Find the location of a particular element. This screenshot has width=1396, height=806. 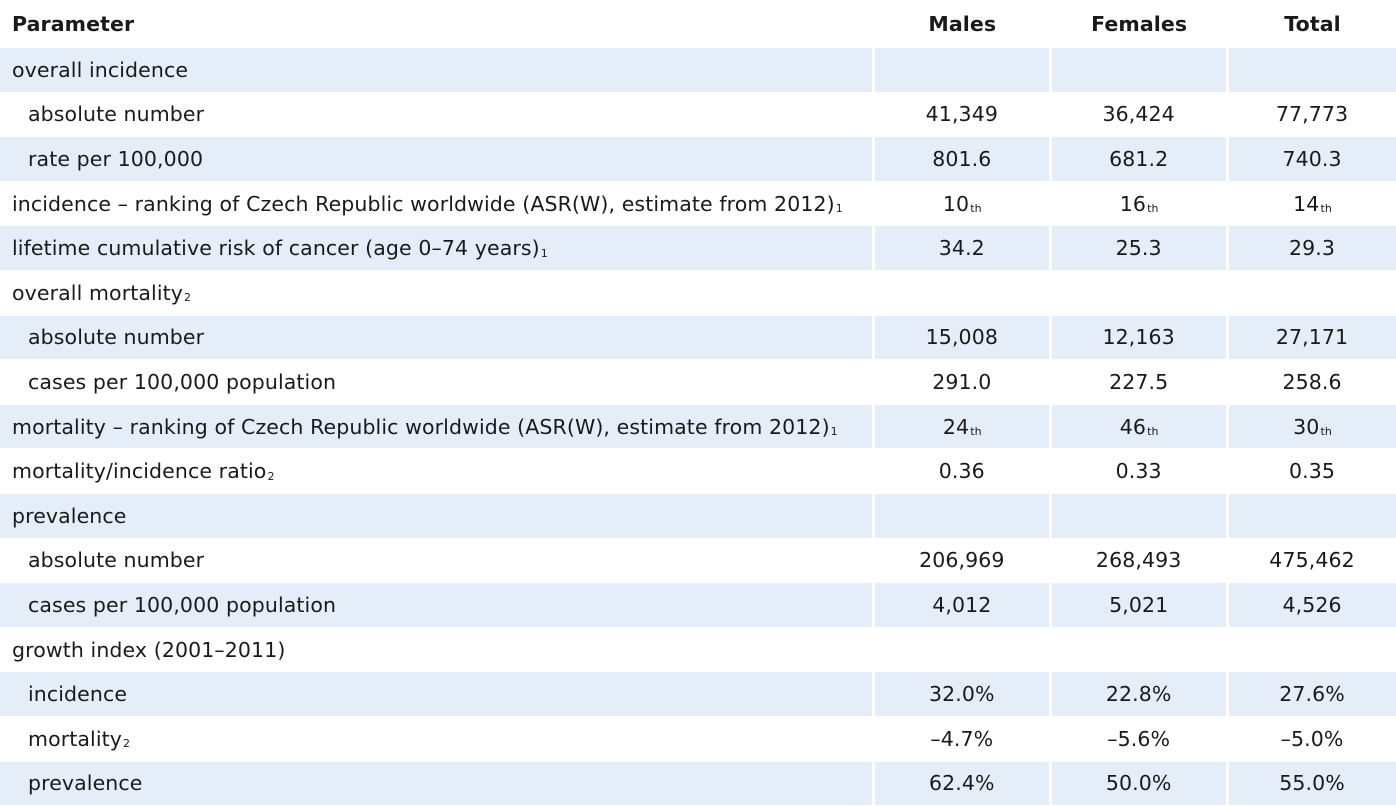

cell-males: 41,349 is located at coordinates (962, 115).